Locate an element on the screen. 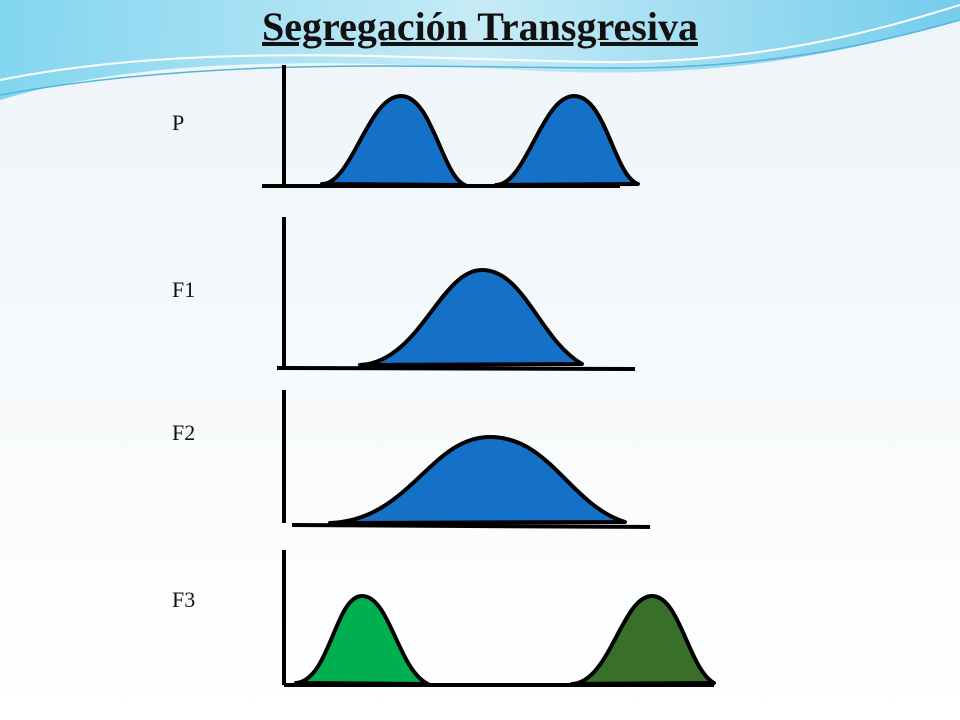 The width and height of the screenshot is (960, 720). row-label: F1 is located at coordinates (183, 289).